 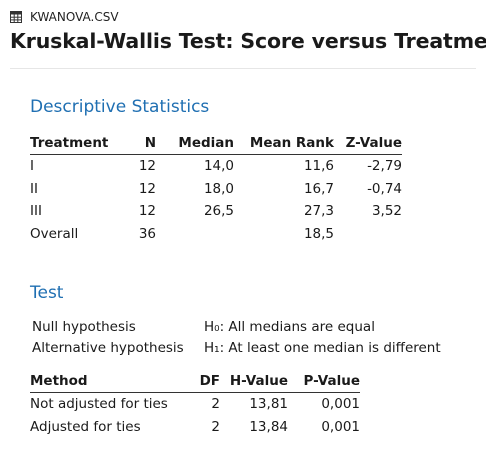 What do you see at coordinates (79, 144) in the screenshot?
I see `column-header-treatment: Treatment` at bounding box center [79, 144].